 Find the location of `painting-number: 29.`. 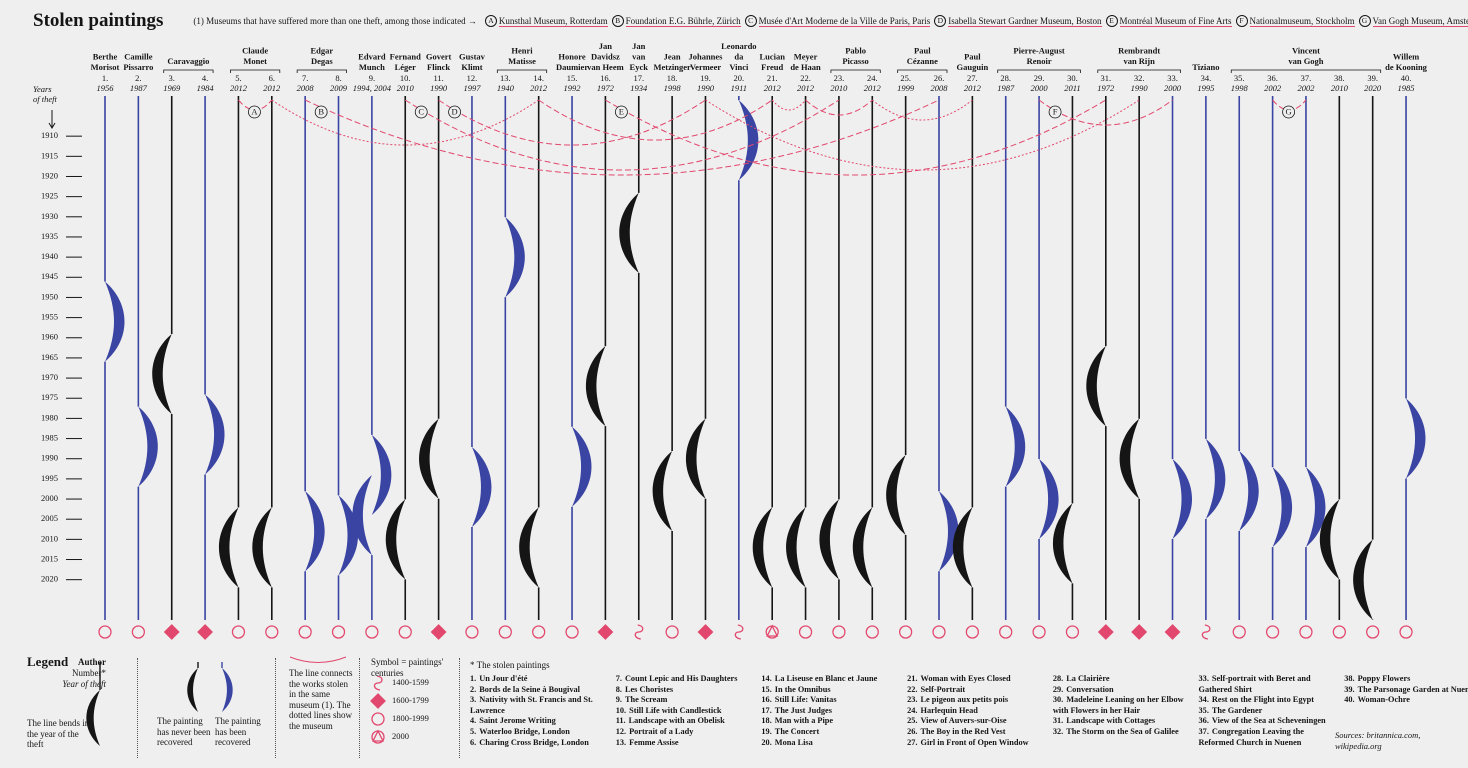

painting-number: 29. is located at coordinates (1039, 78).